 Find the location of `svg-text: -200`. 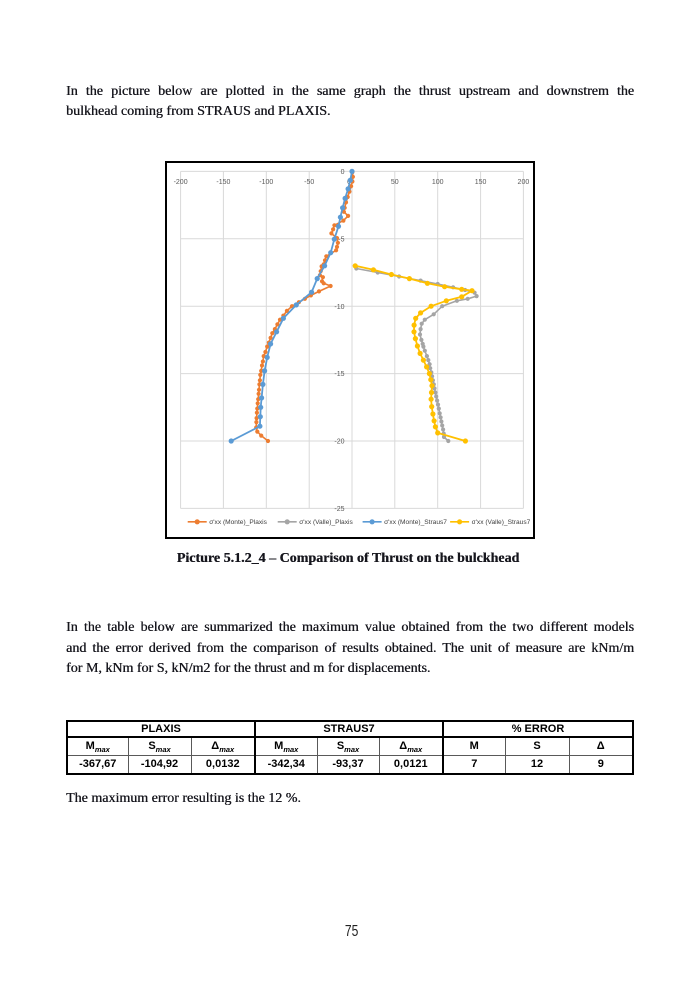

svg-text: -200 is located at coordinates (181, 182).